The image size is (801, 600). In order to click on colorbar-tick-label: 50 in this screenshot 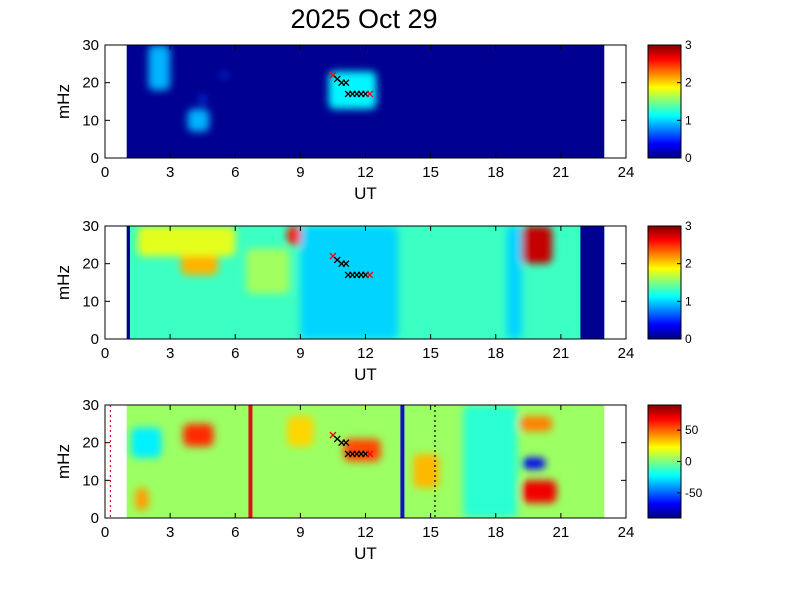, I will do `click(692, 430)`.